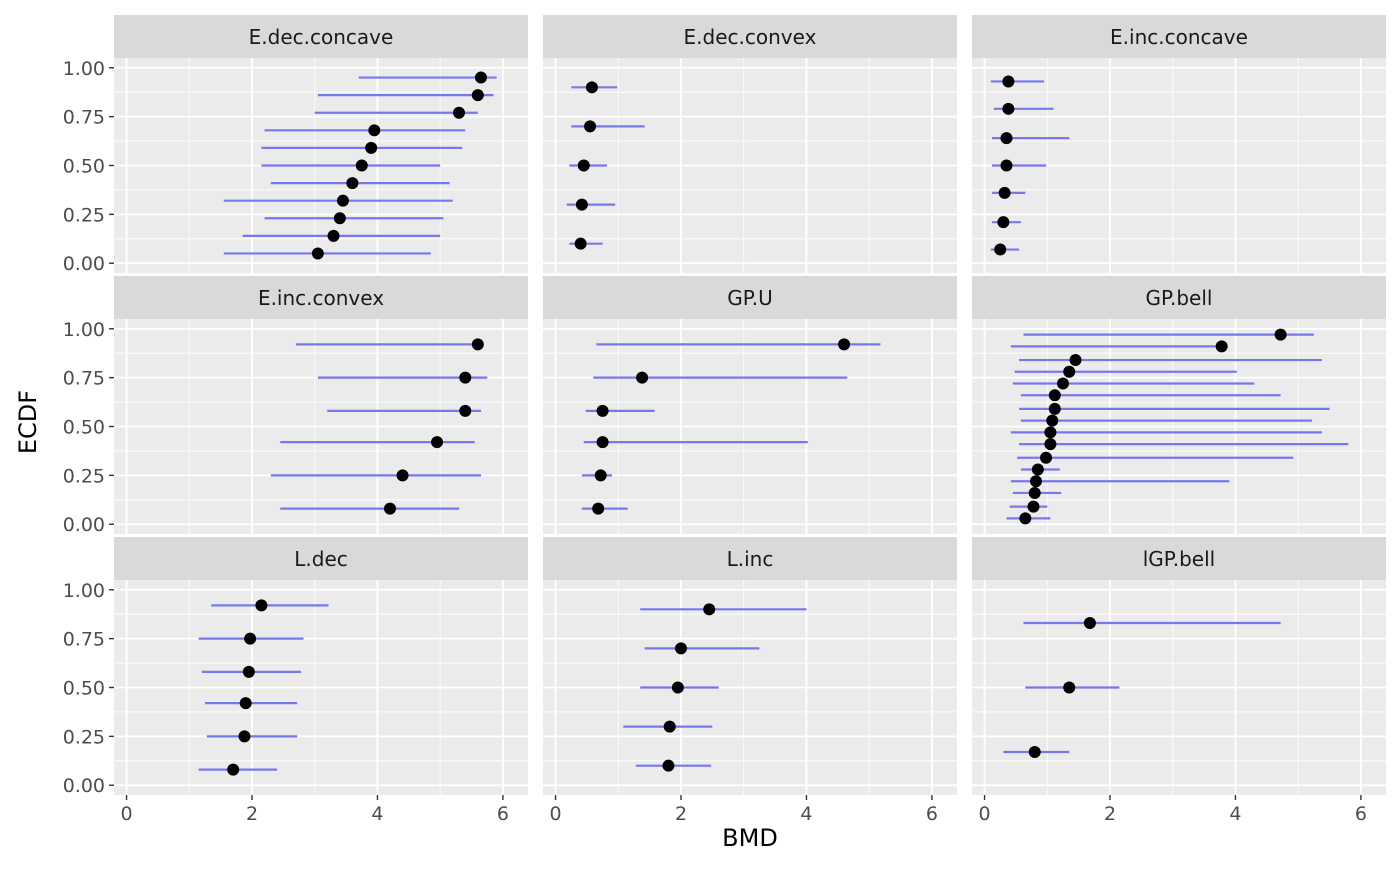  I want to click on facet-title-e-dec-concave: E.dec.concave, so click(321, 37).